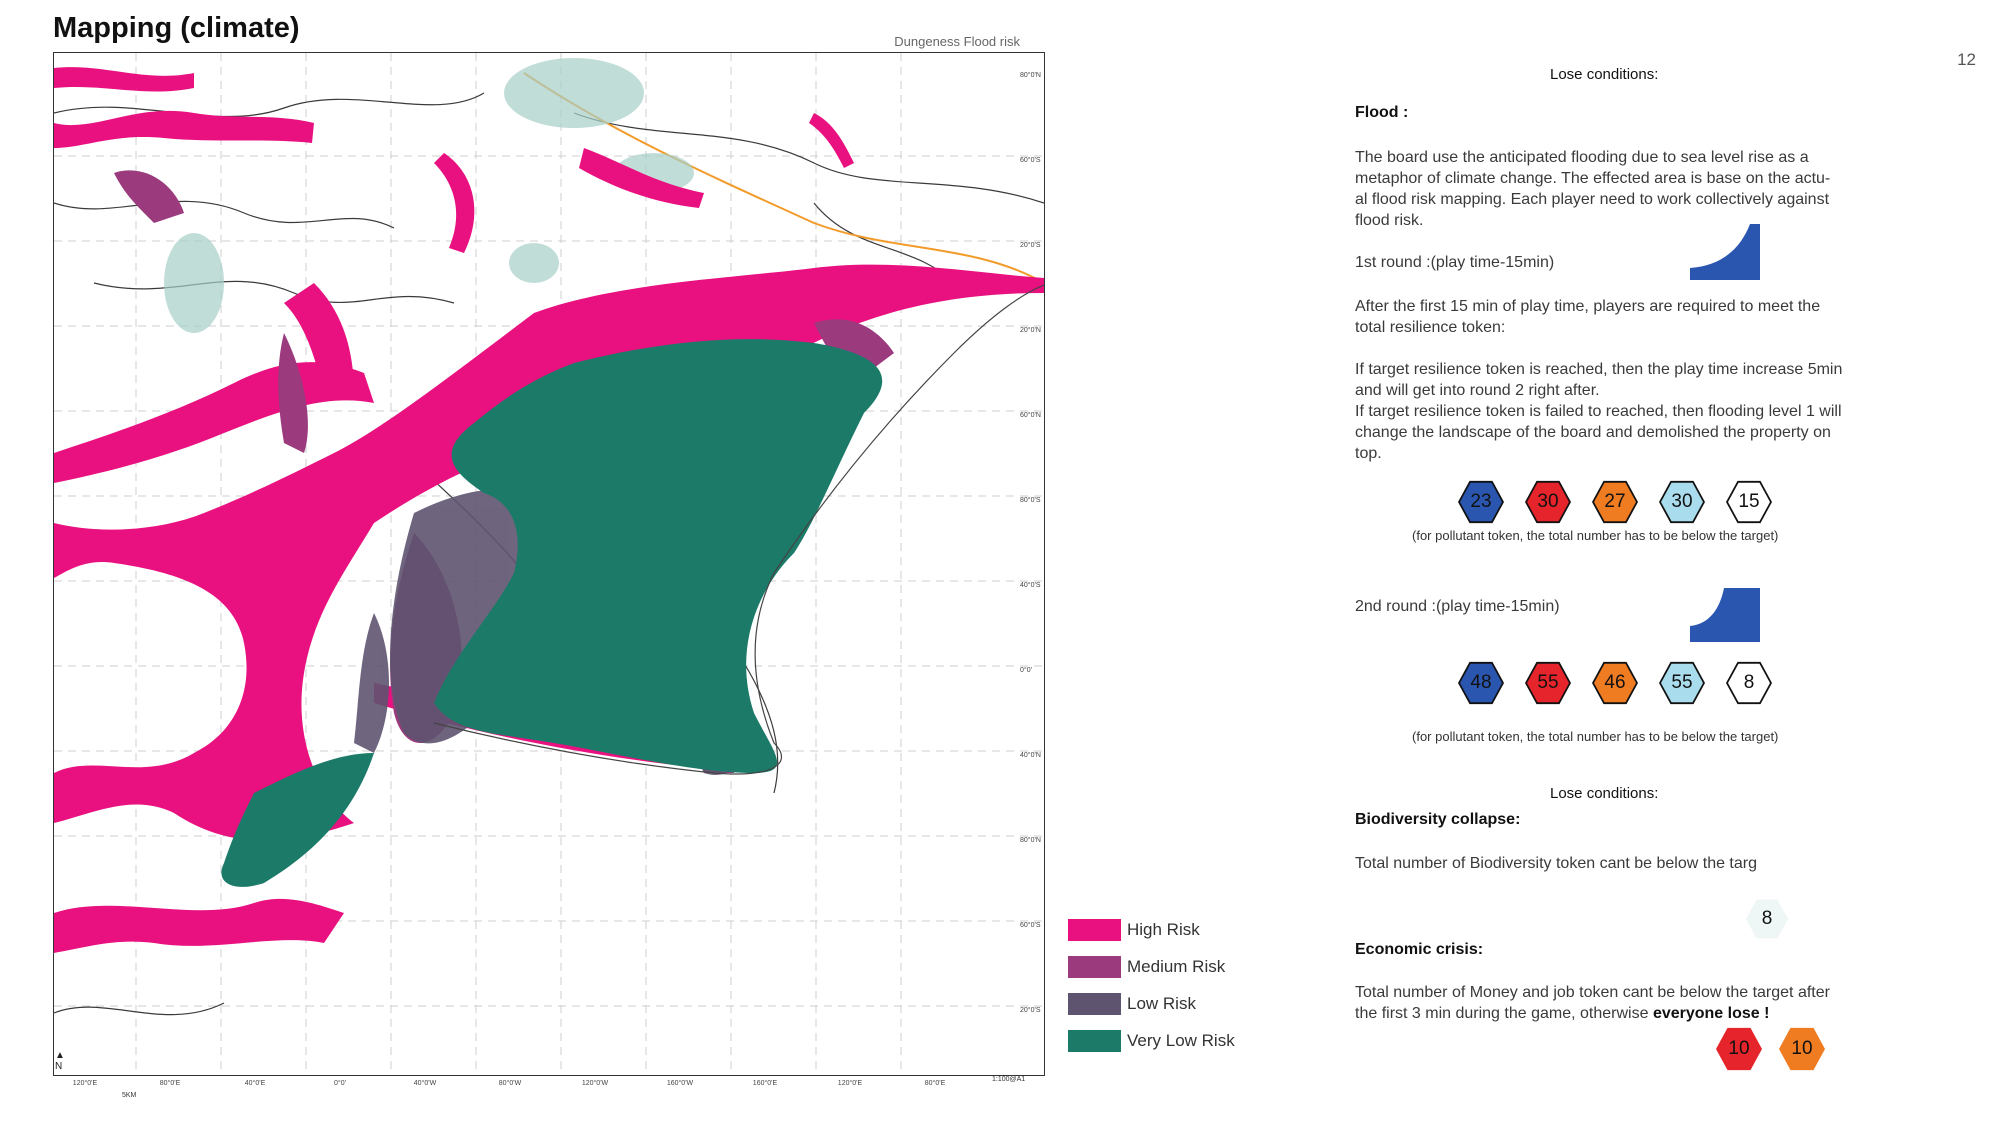 The width and height of the screenshot is (2000, 1124). Describe the element at coordinates (129, 1095) in the screenshot. I see `scale-bar-label: 5KM` at that location.